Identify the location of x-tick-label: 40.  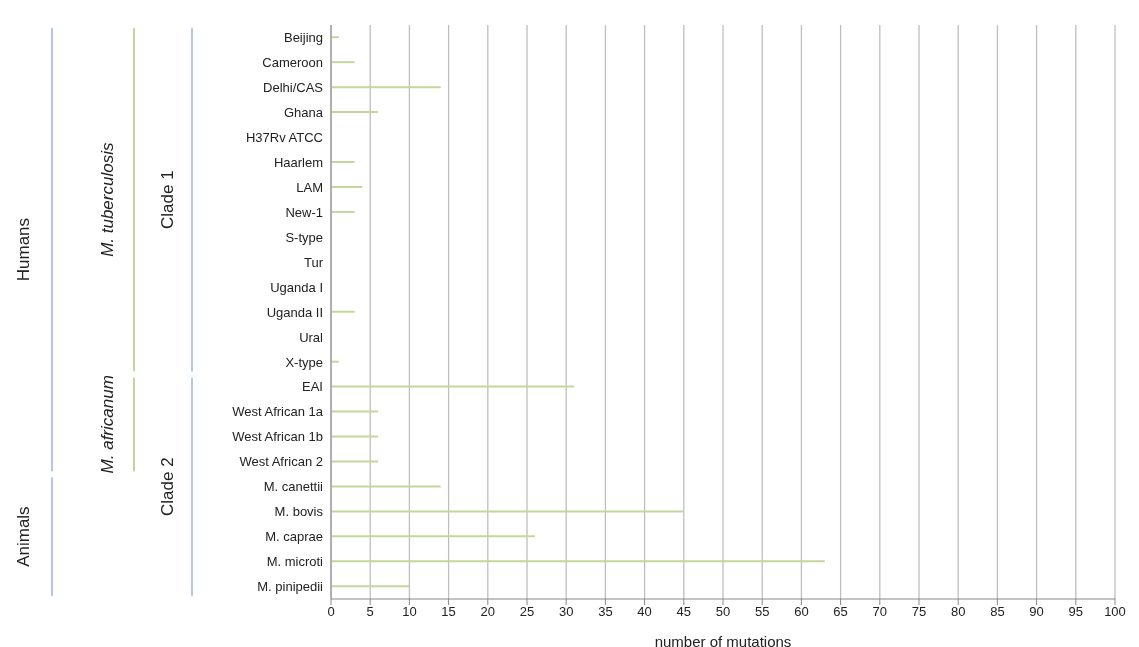
(644, 612).